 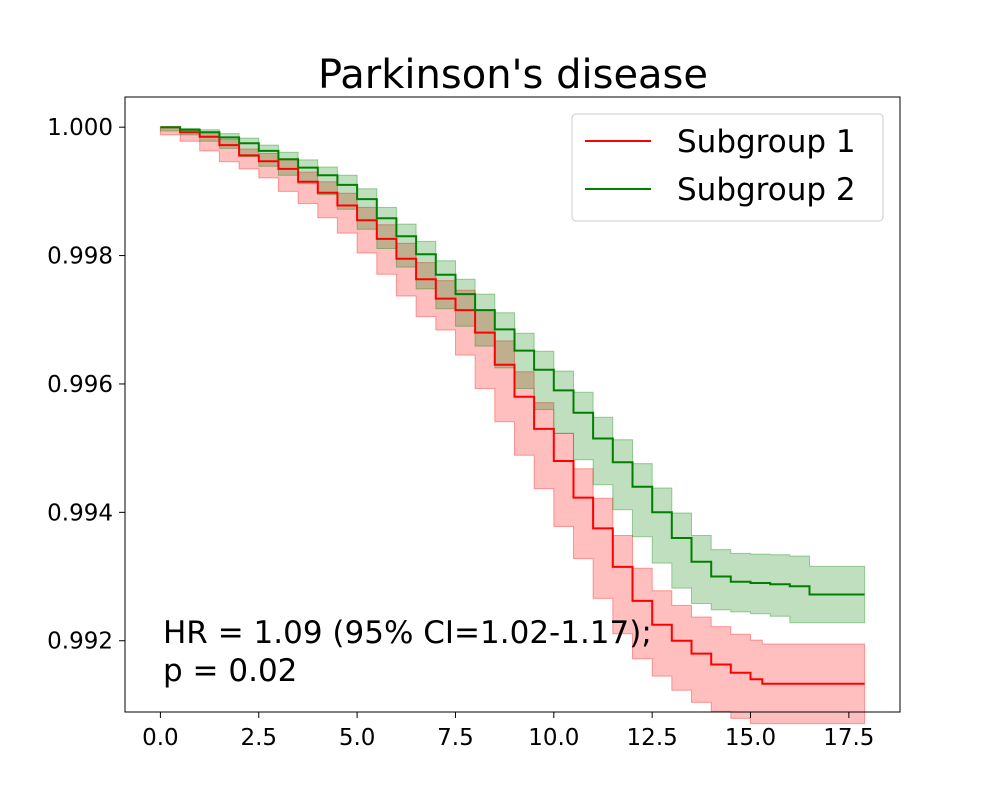 I want to click on x-tick-label: 10.0, so click(x=553, y=738).